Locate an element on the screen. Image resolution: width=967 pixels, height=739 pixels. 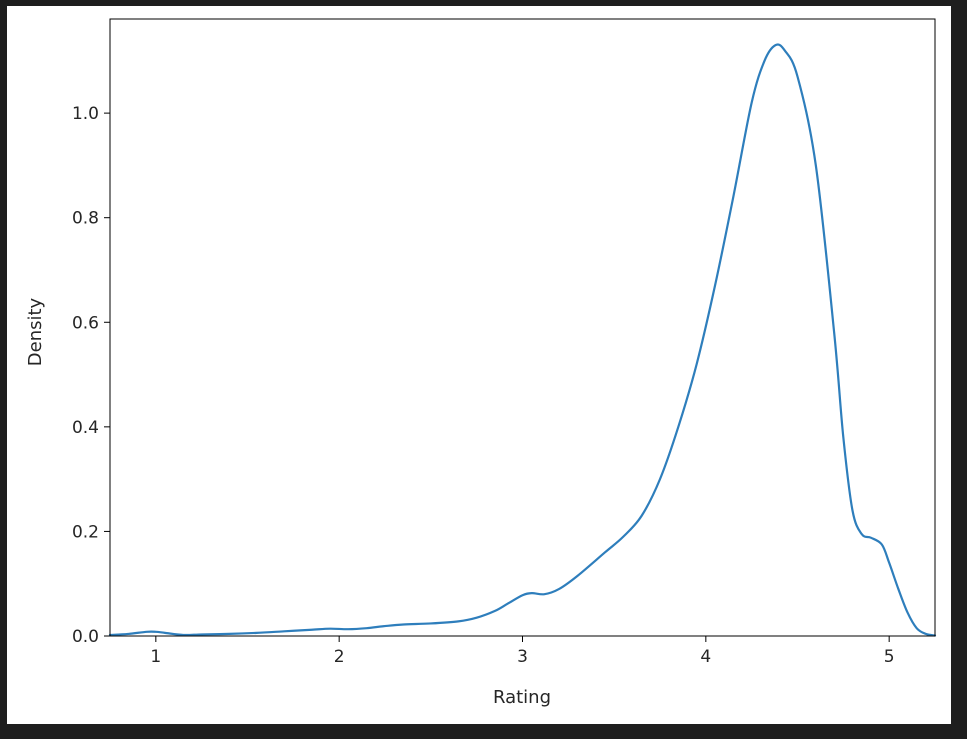
y-axis-ticks: 0.0 0.2 0.4 0.6 0.8 1.0 is located at coordinates (91, 375).